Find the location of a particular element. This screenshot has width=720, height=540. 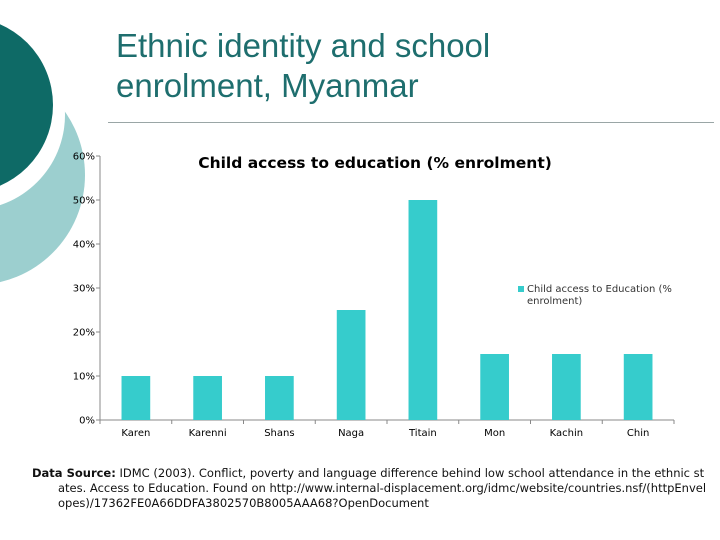

dark-circle is located at coordinates (26, 105).